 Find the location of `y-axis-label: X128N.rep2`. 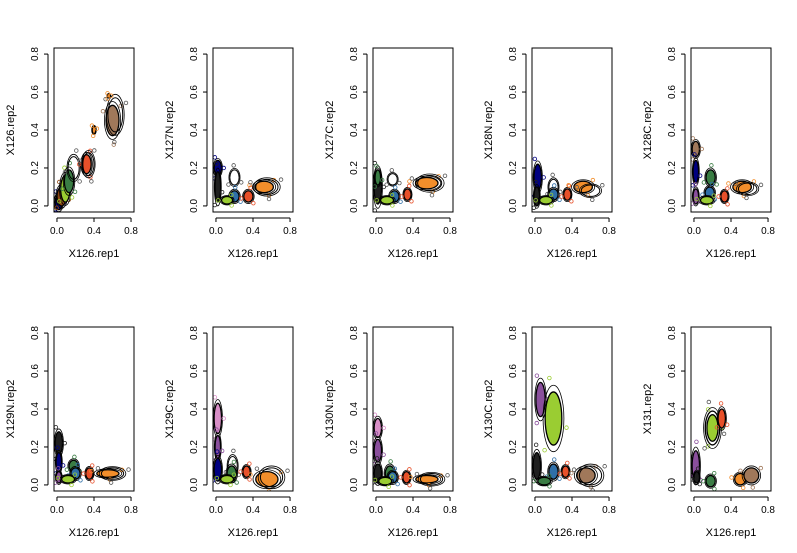

y-axis-label: X128N.rep2 is located at coordinates (489, 130).